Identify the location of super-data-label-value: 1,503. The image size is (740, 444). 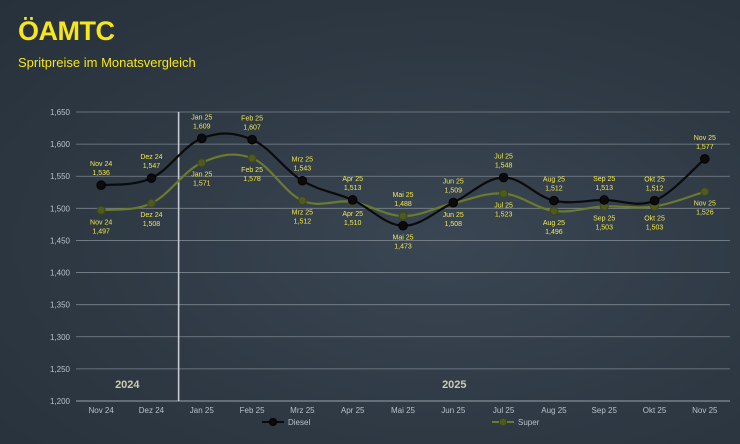
(604, 227).